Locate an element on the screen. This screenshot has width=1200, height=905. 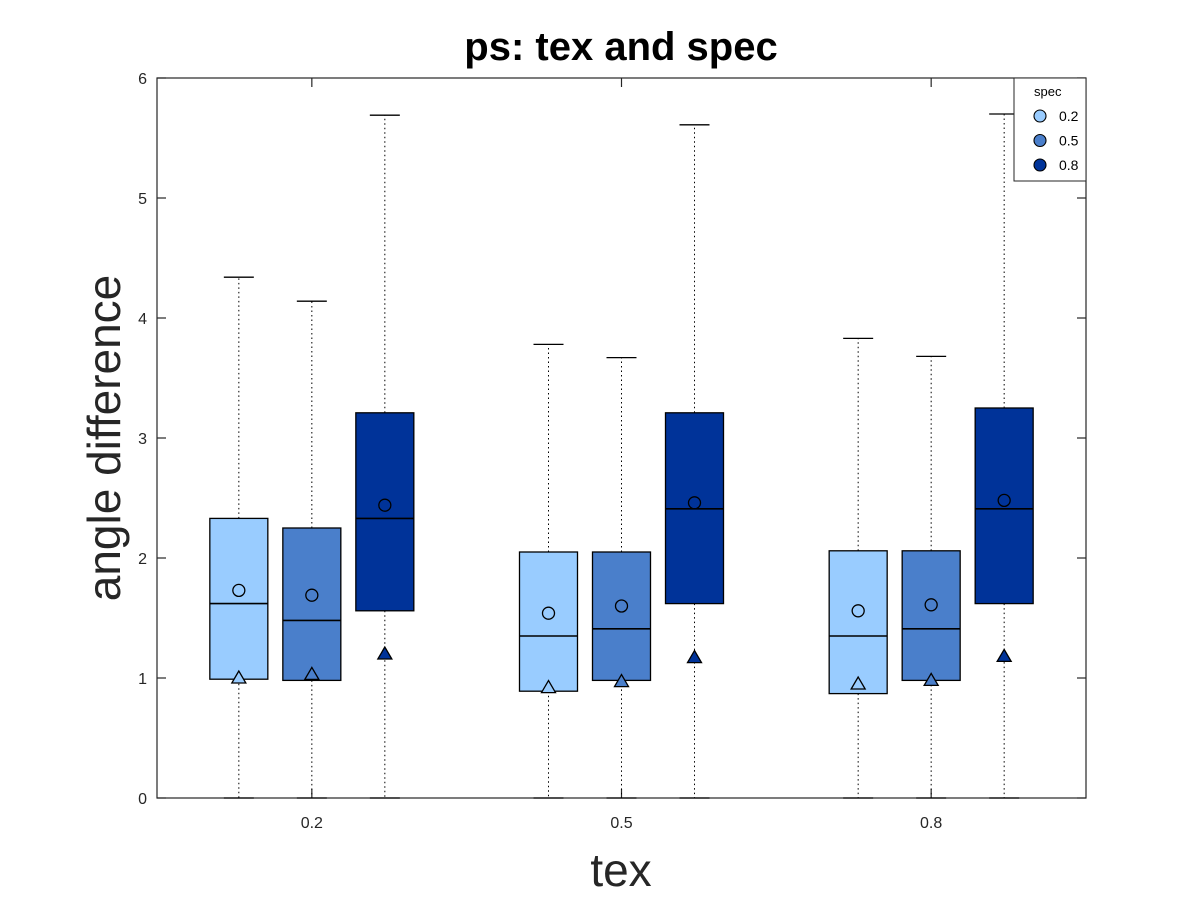
legend-title: spec is located at coordinates (1048, 91).